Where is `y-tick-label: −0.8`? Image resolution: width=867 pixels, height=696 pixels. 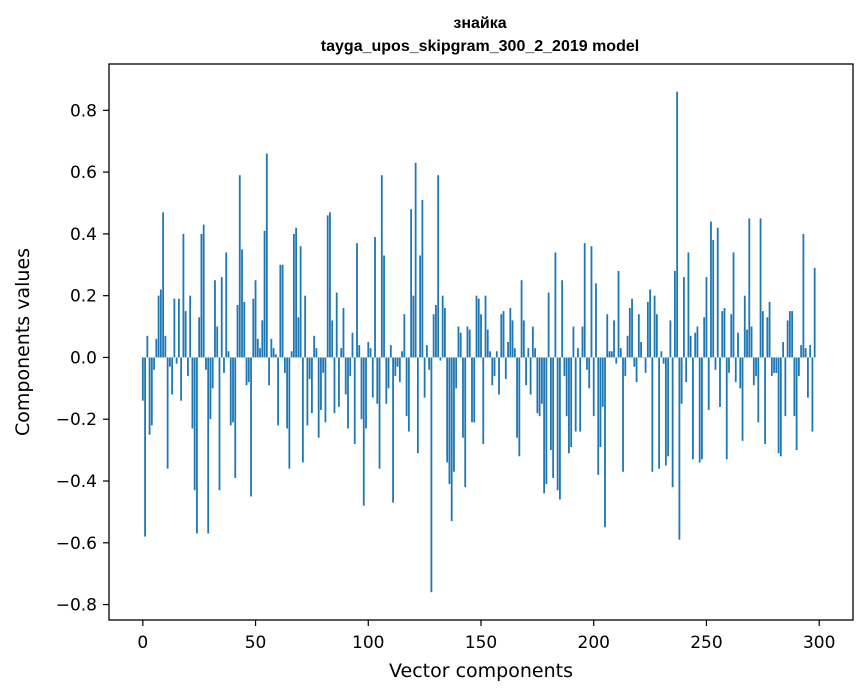
y-tick-label: −0.8 is located at coordinates (76, 606).